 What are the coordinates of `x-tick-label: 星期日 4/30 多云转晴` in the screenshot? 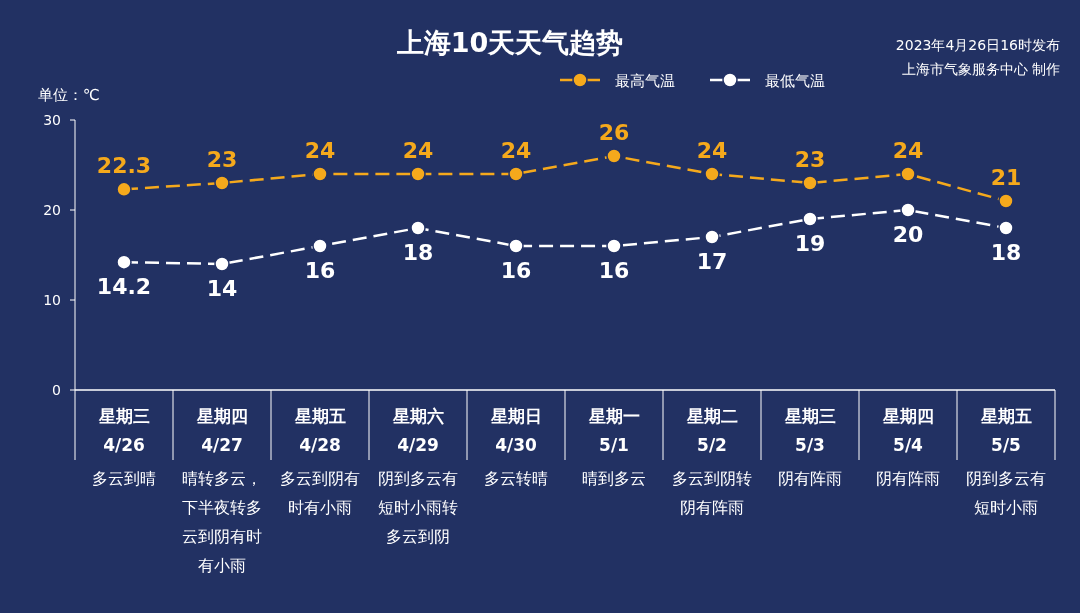 It's located at (516, 447).